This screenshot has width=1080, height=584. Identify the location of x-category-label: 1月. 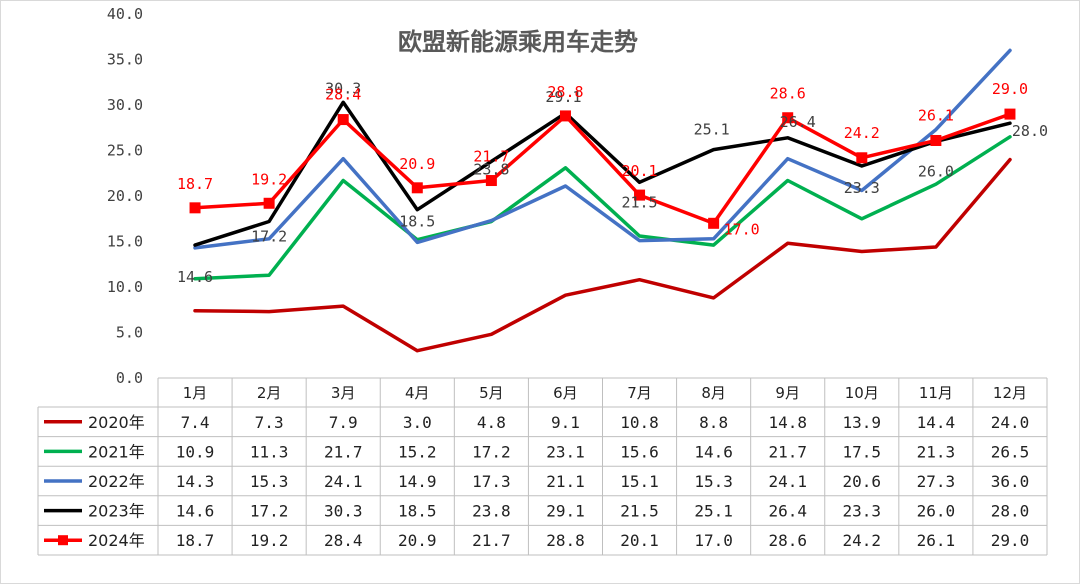
(195, 393).